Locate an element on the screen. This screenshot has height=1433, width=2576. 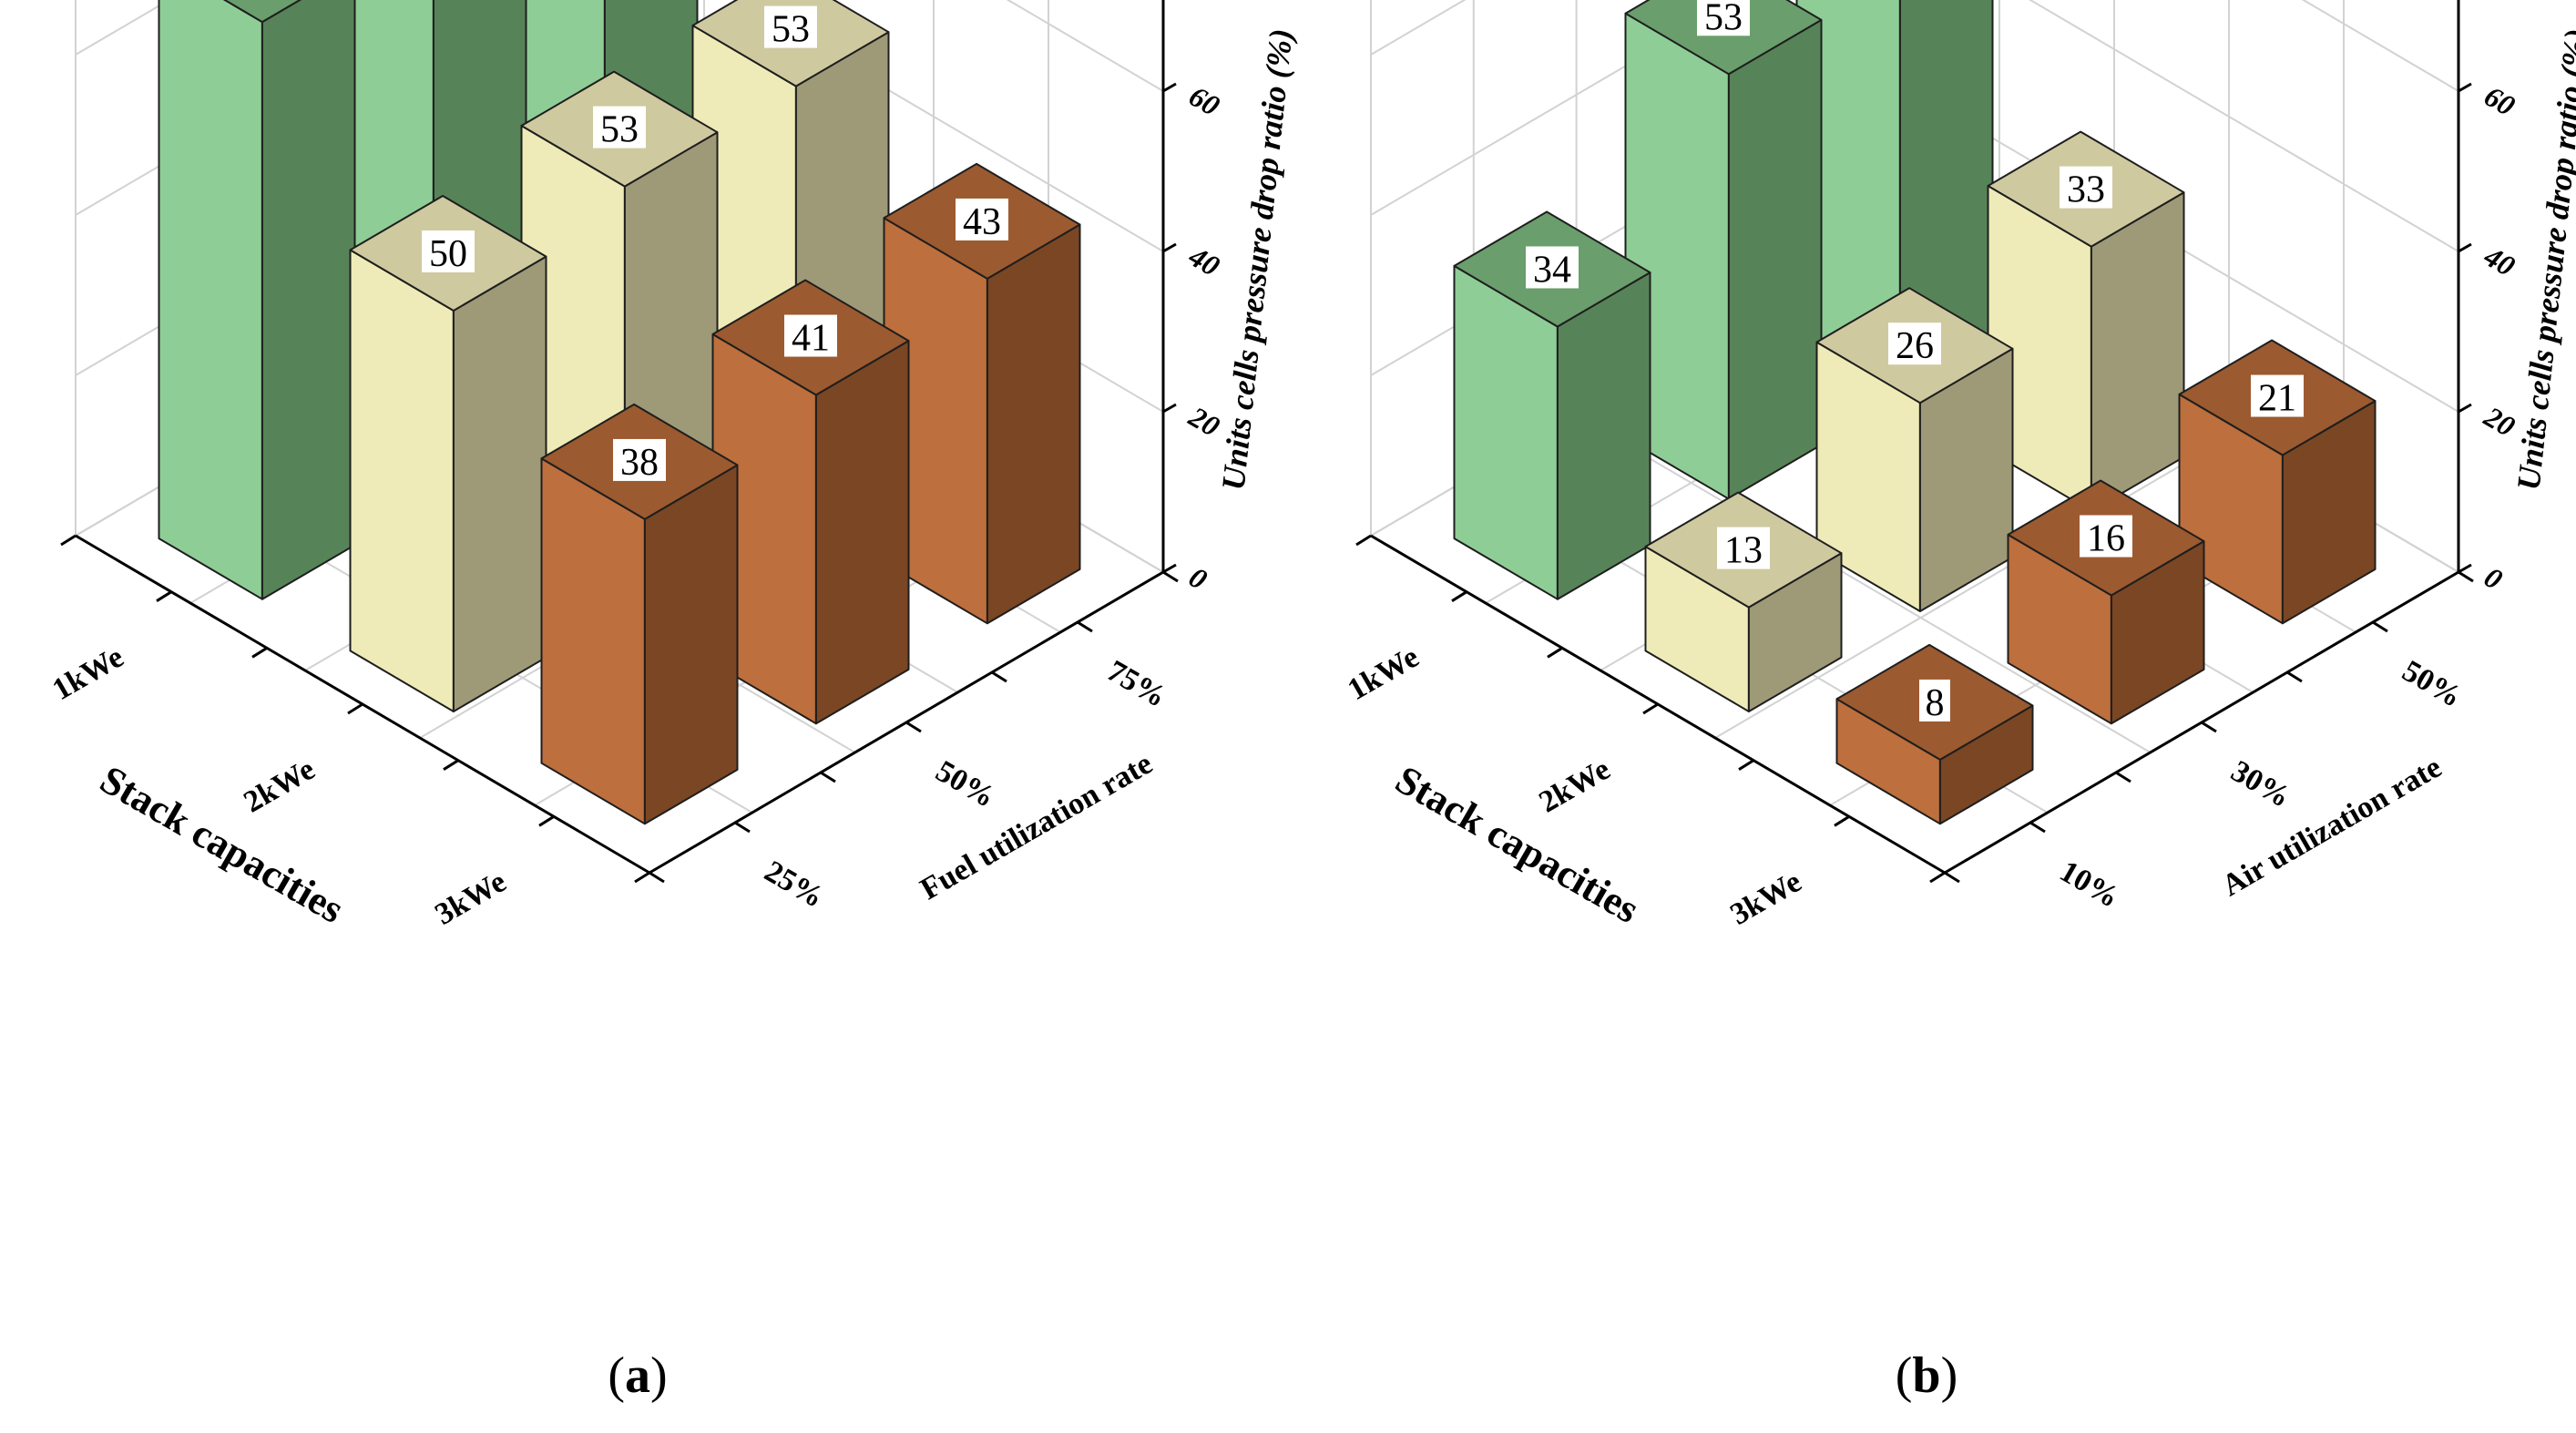
chart-a-z-axis-title: Units cells pressure drop ratio (%) is located at coordinates (1257, 259).